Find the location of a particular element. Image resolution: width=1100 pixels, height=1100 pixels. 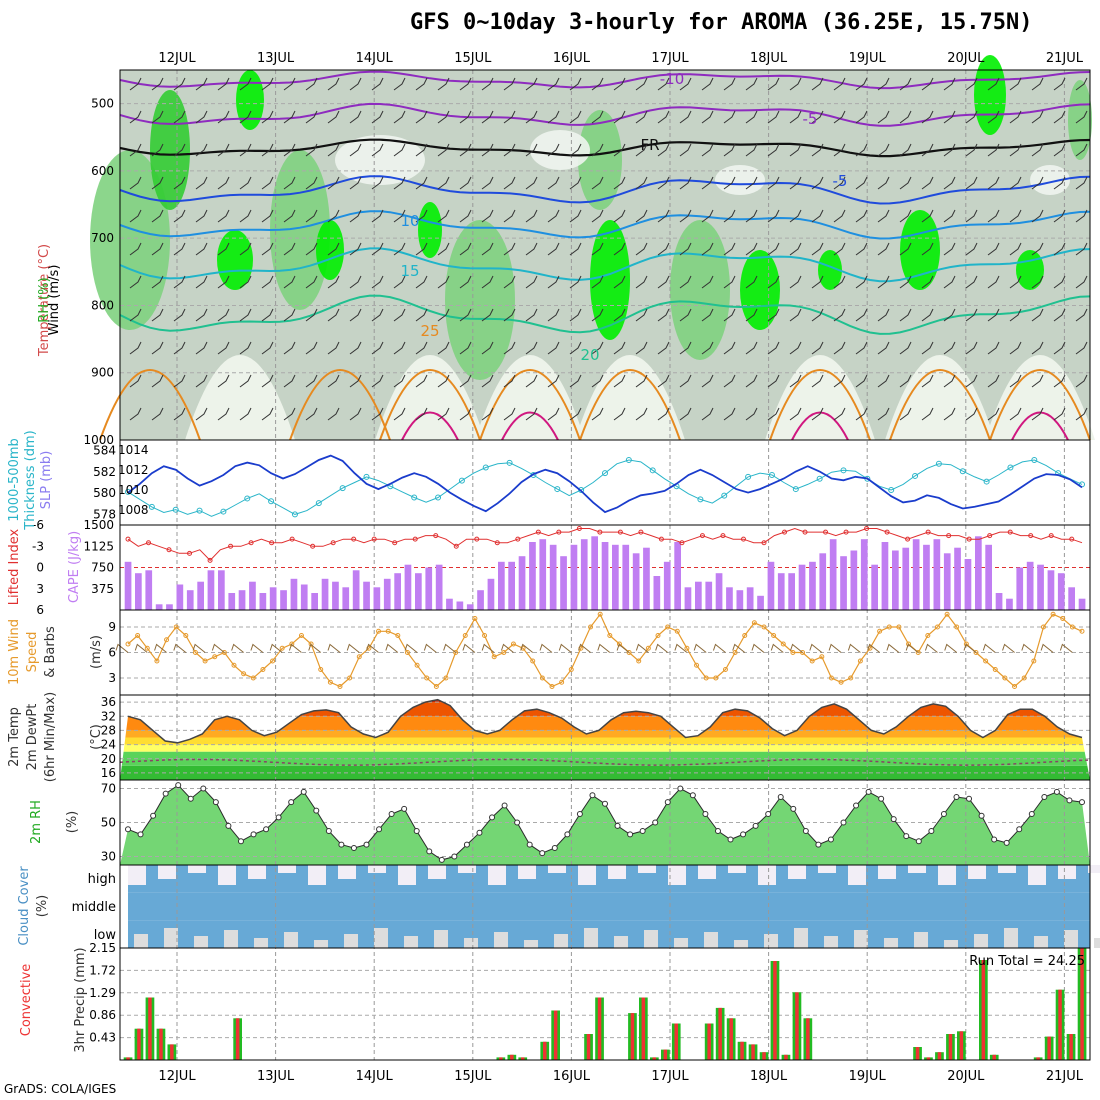

side-label: 2m Temp is located at coordinates (14, 737).